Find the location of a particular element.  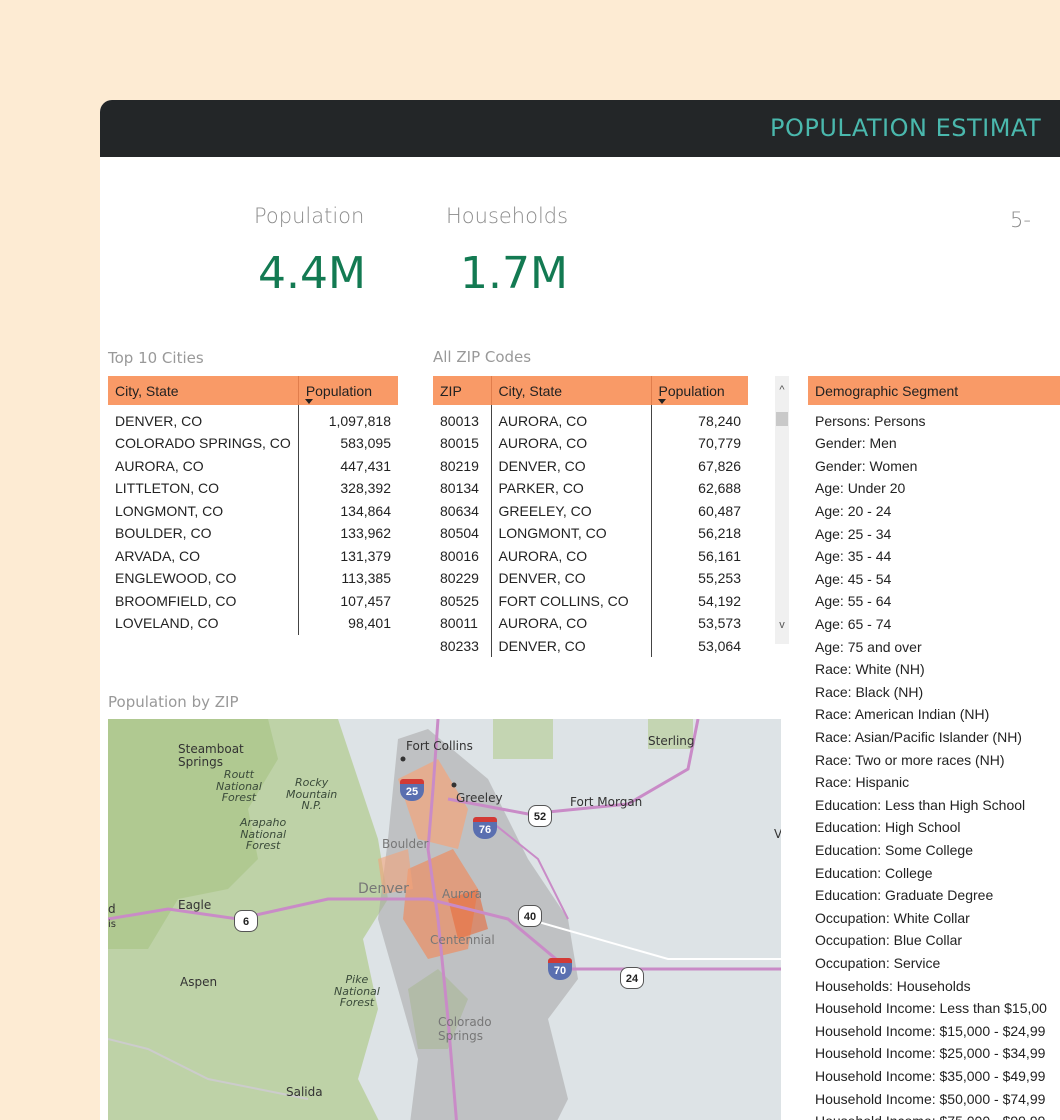

table-cell: 53,064 is located at coordinates (719, 645).